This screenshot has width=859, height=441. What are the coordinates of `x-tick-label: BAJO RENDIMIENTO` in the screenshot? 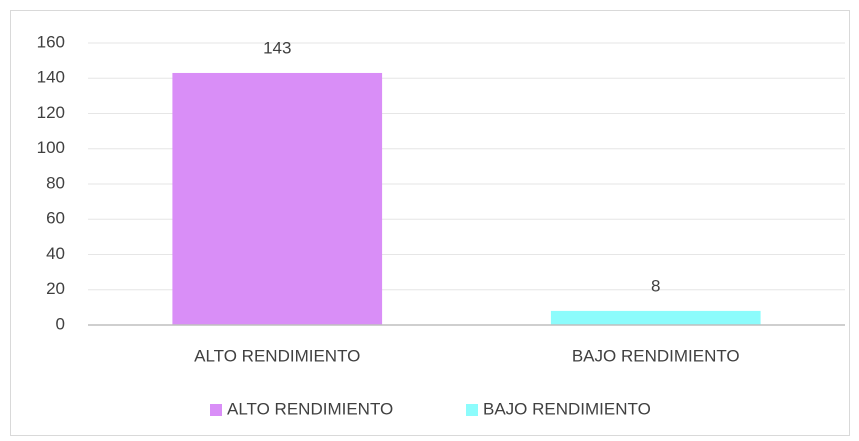 It's located at (656, 355).